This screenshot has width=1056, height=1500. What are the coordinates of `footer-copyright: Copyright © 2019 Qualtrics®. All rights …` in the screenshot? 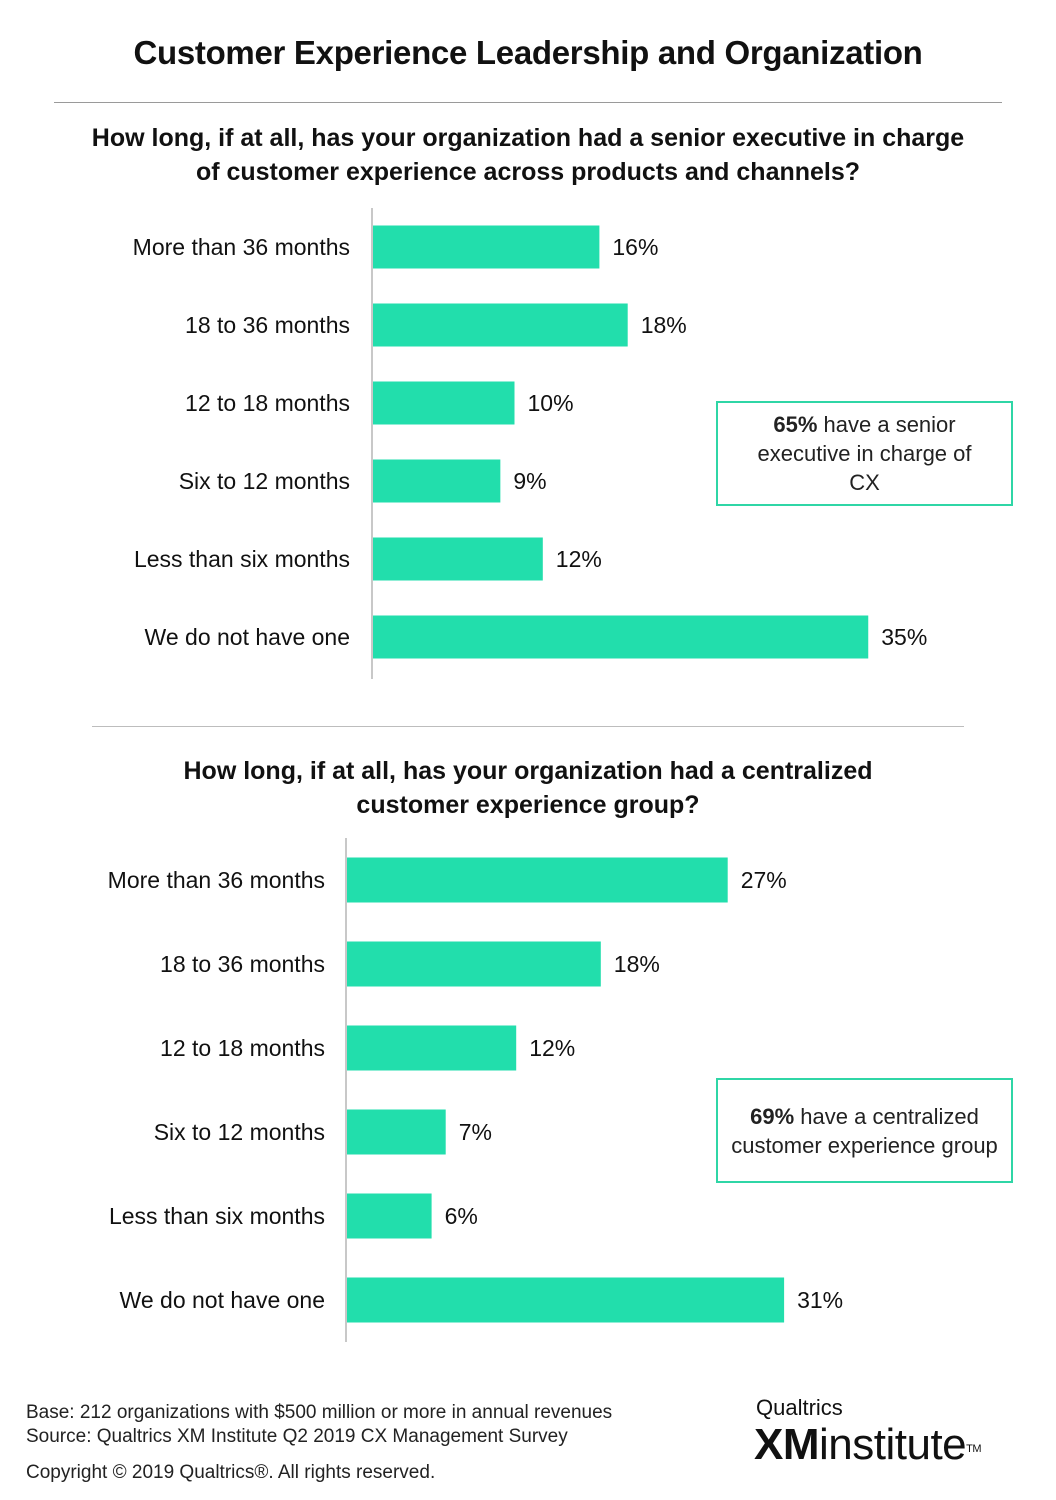 It's located at (231, 1472).